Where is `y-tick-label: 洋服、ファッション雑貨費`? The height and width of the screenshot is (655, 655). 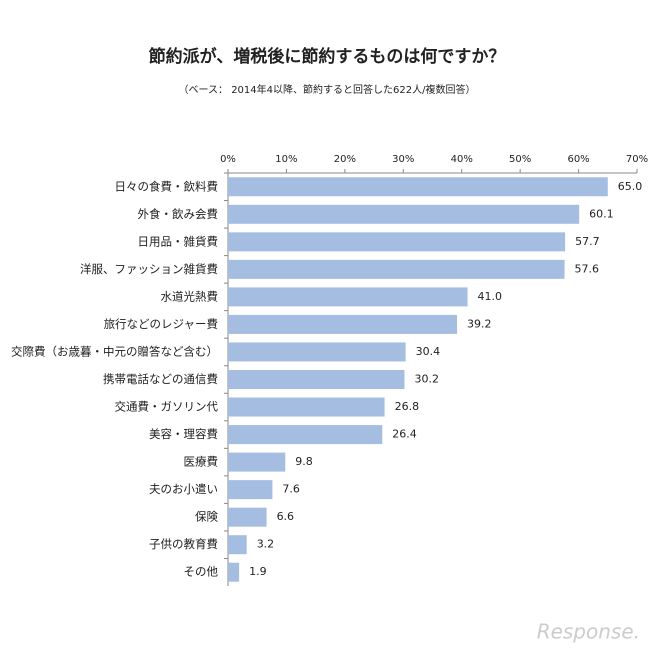 y-tick-label: 洋服、ファッション雑貨費 is located at coordinates (149, 269).